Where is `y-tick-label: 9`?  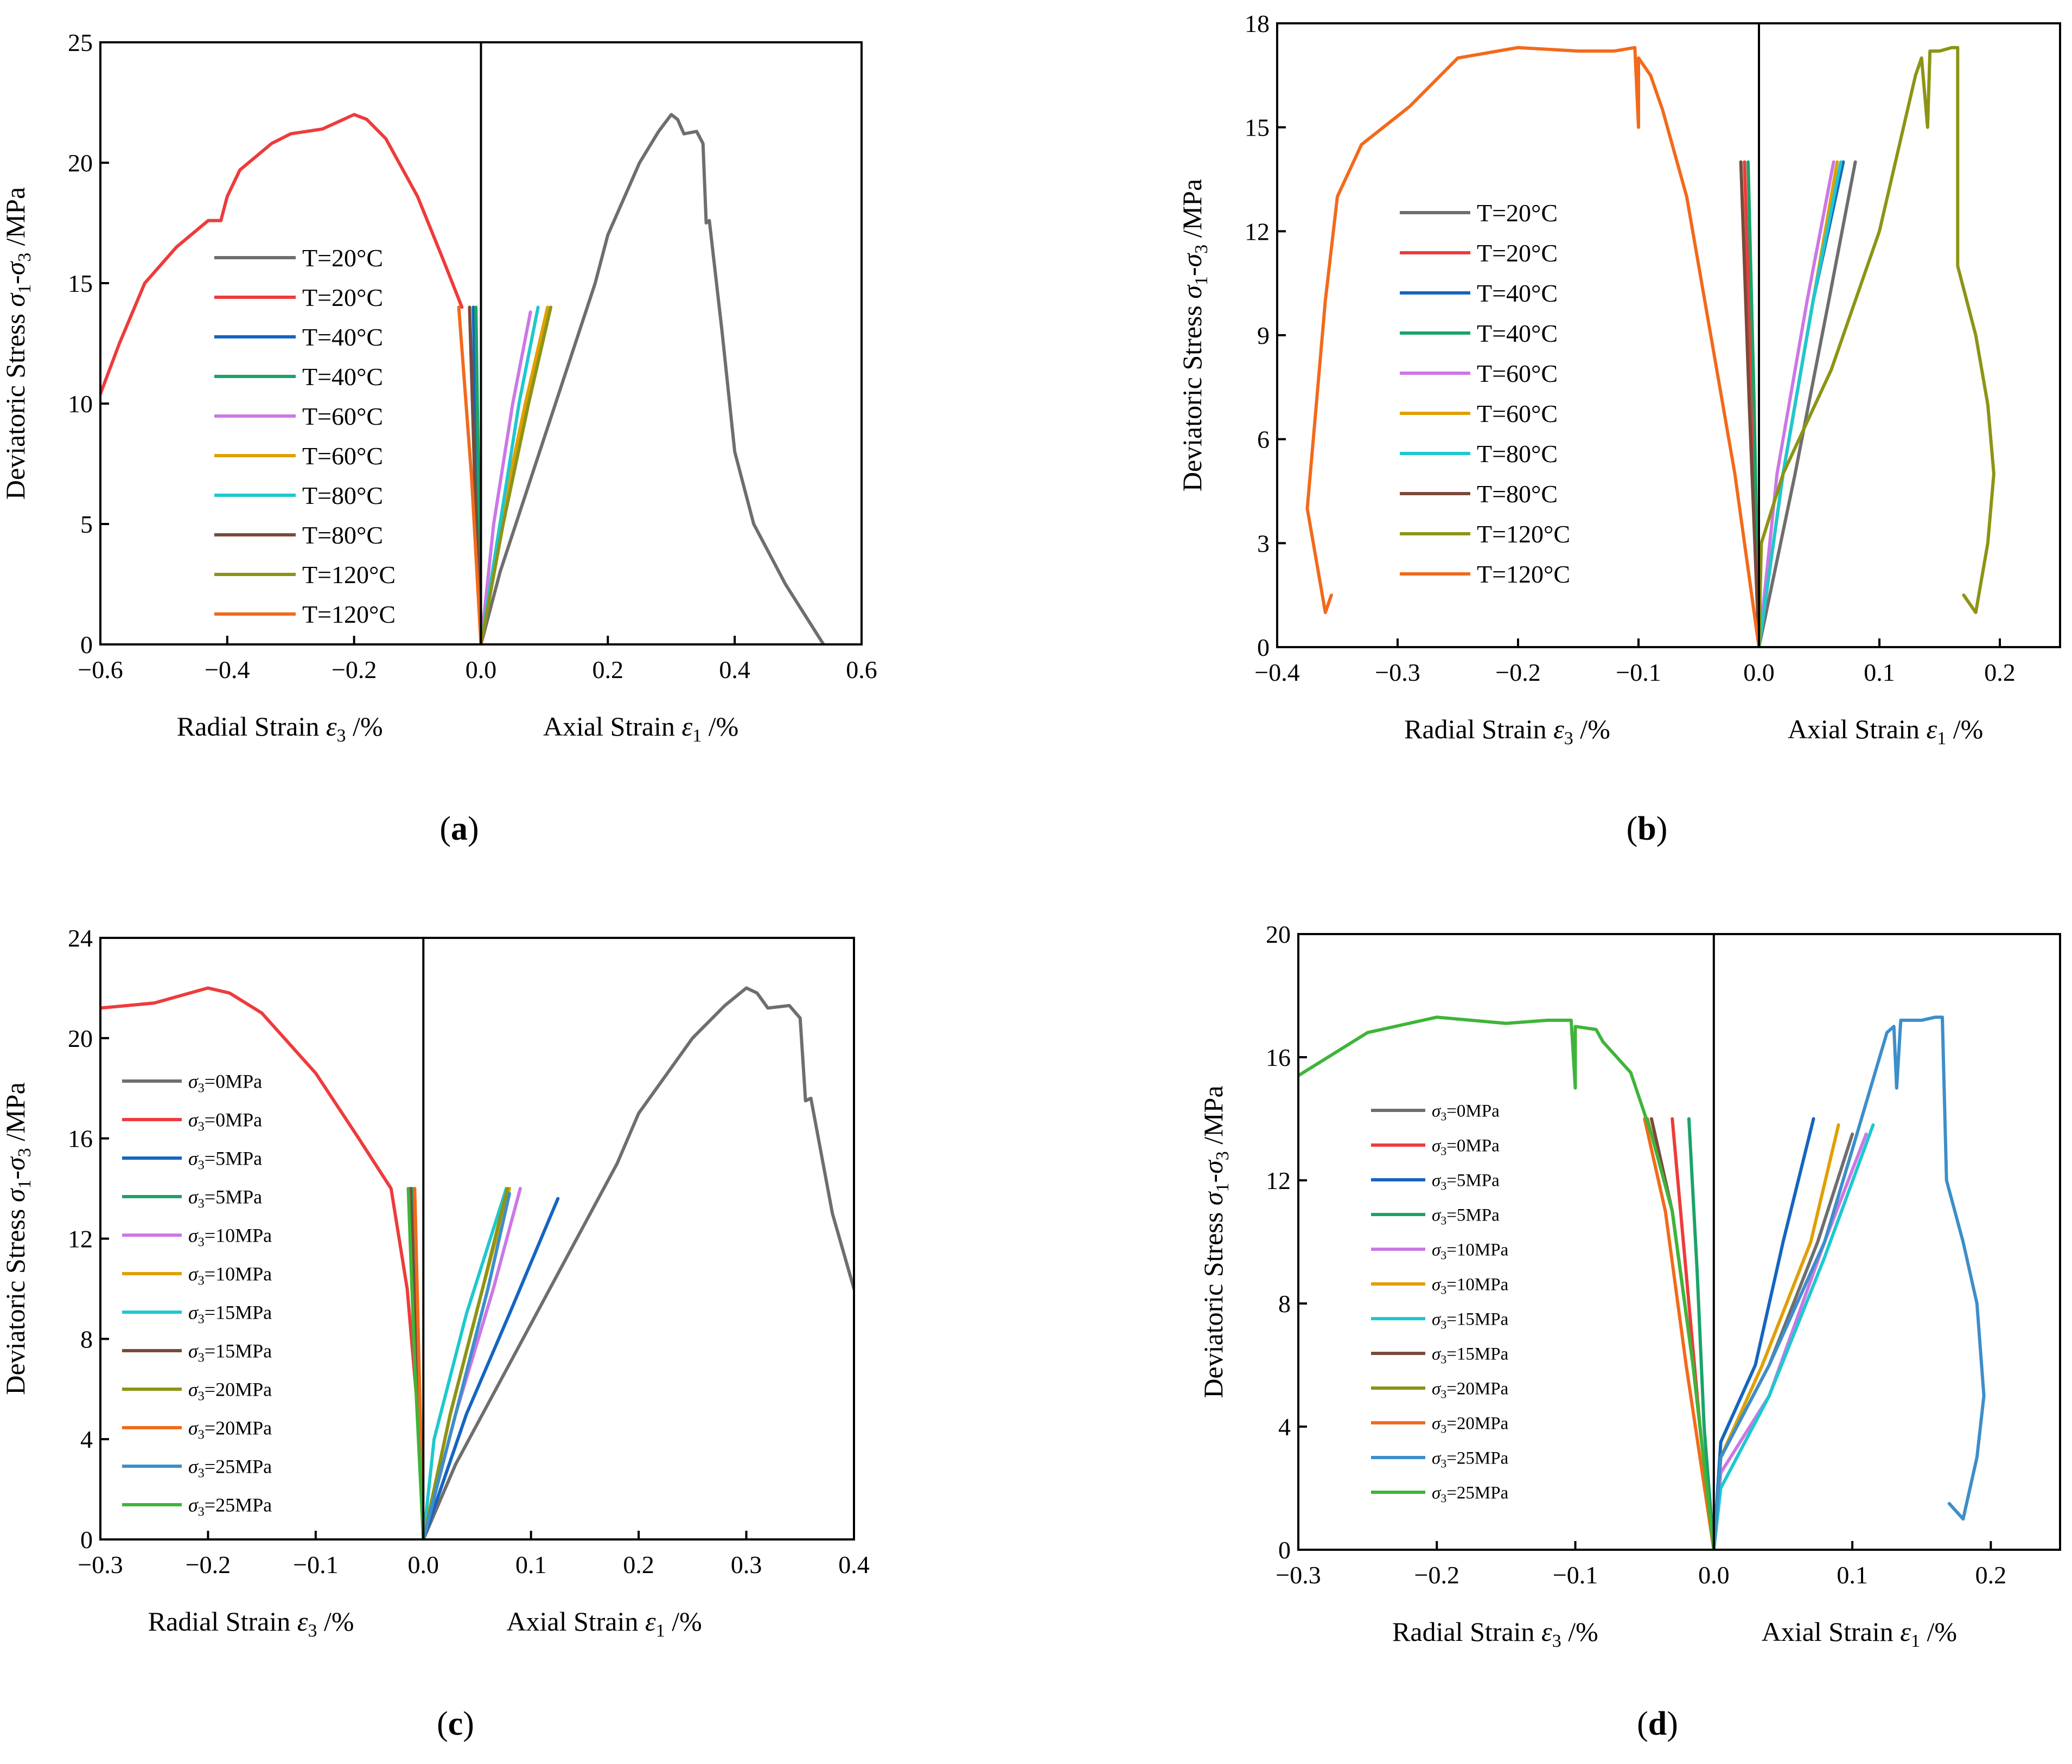
y-tick-label: 9 is located at coordinates (1263, 335).